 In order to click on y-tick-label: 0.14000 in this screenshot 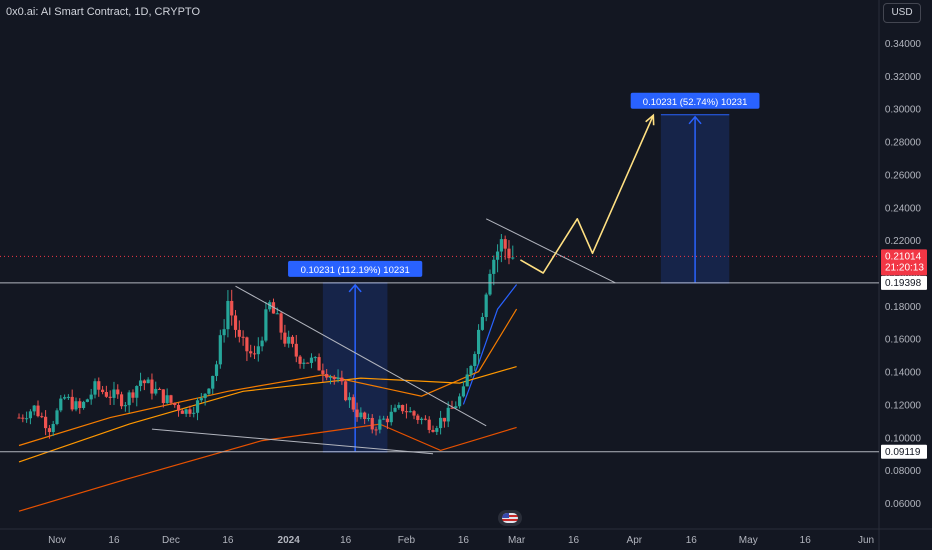, I will do `click(903, 373)`.